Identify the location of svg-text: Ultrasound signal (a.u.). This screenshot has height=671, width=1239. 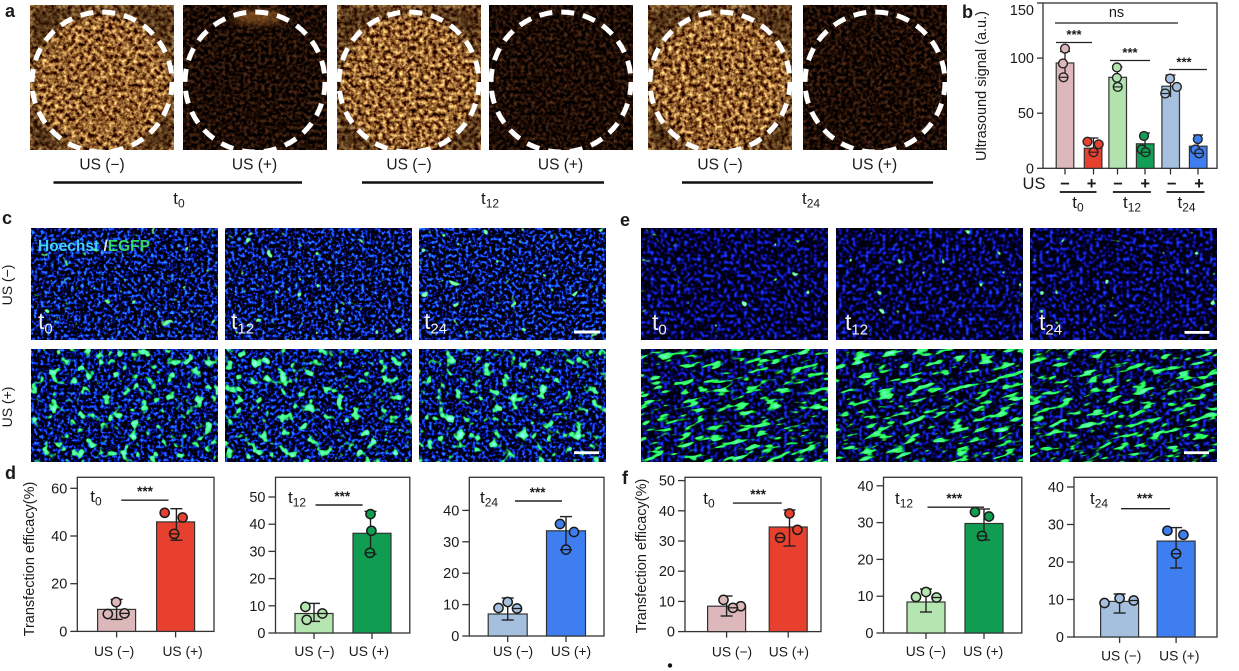
(982, 86).